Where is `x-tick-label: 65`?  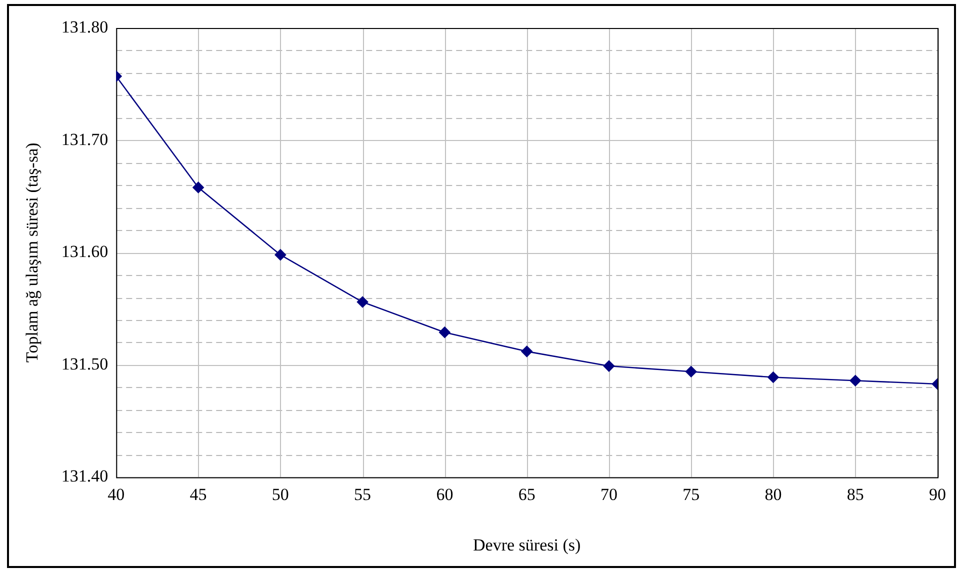
x-tick-label: 65 is located at coordinates (527, 494).